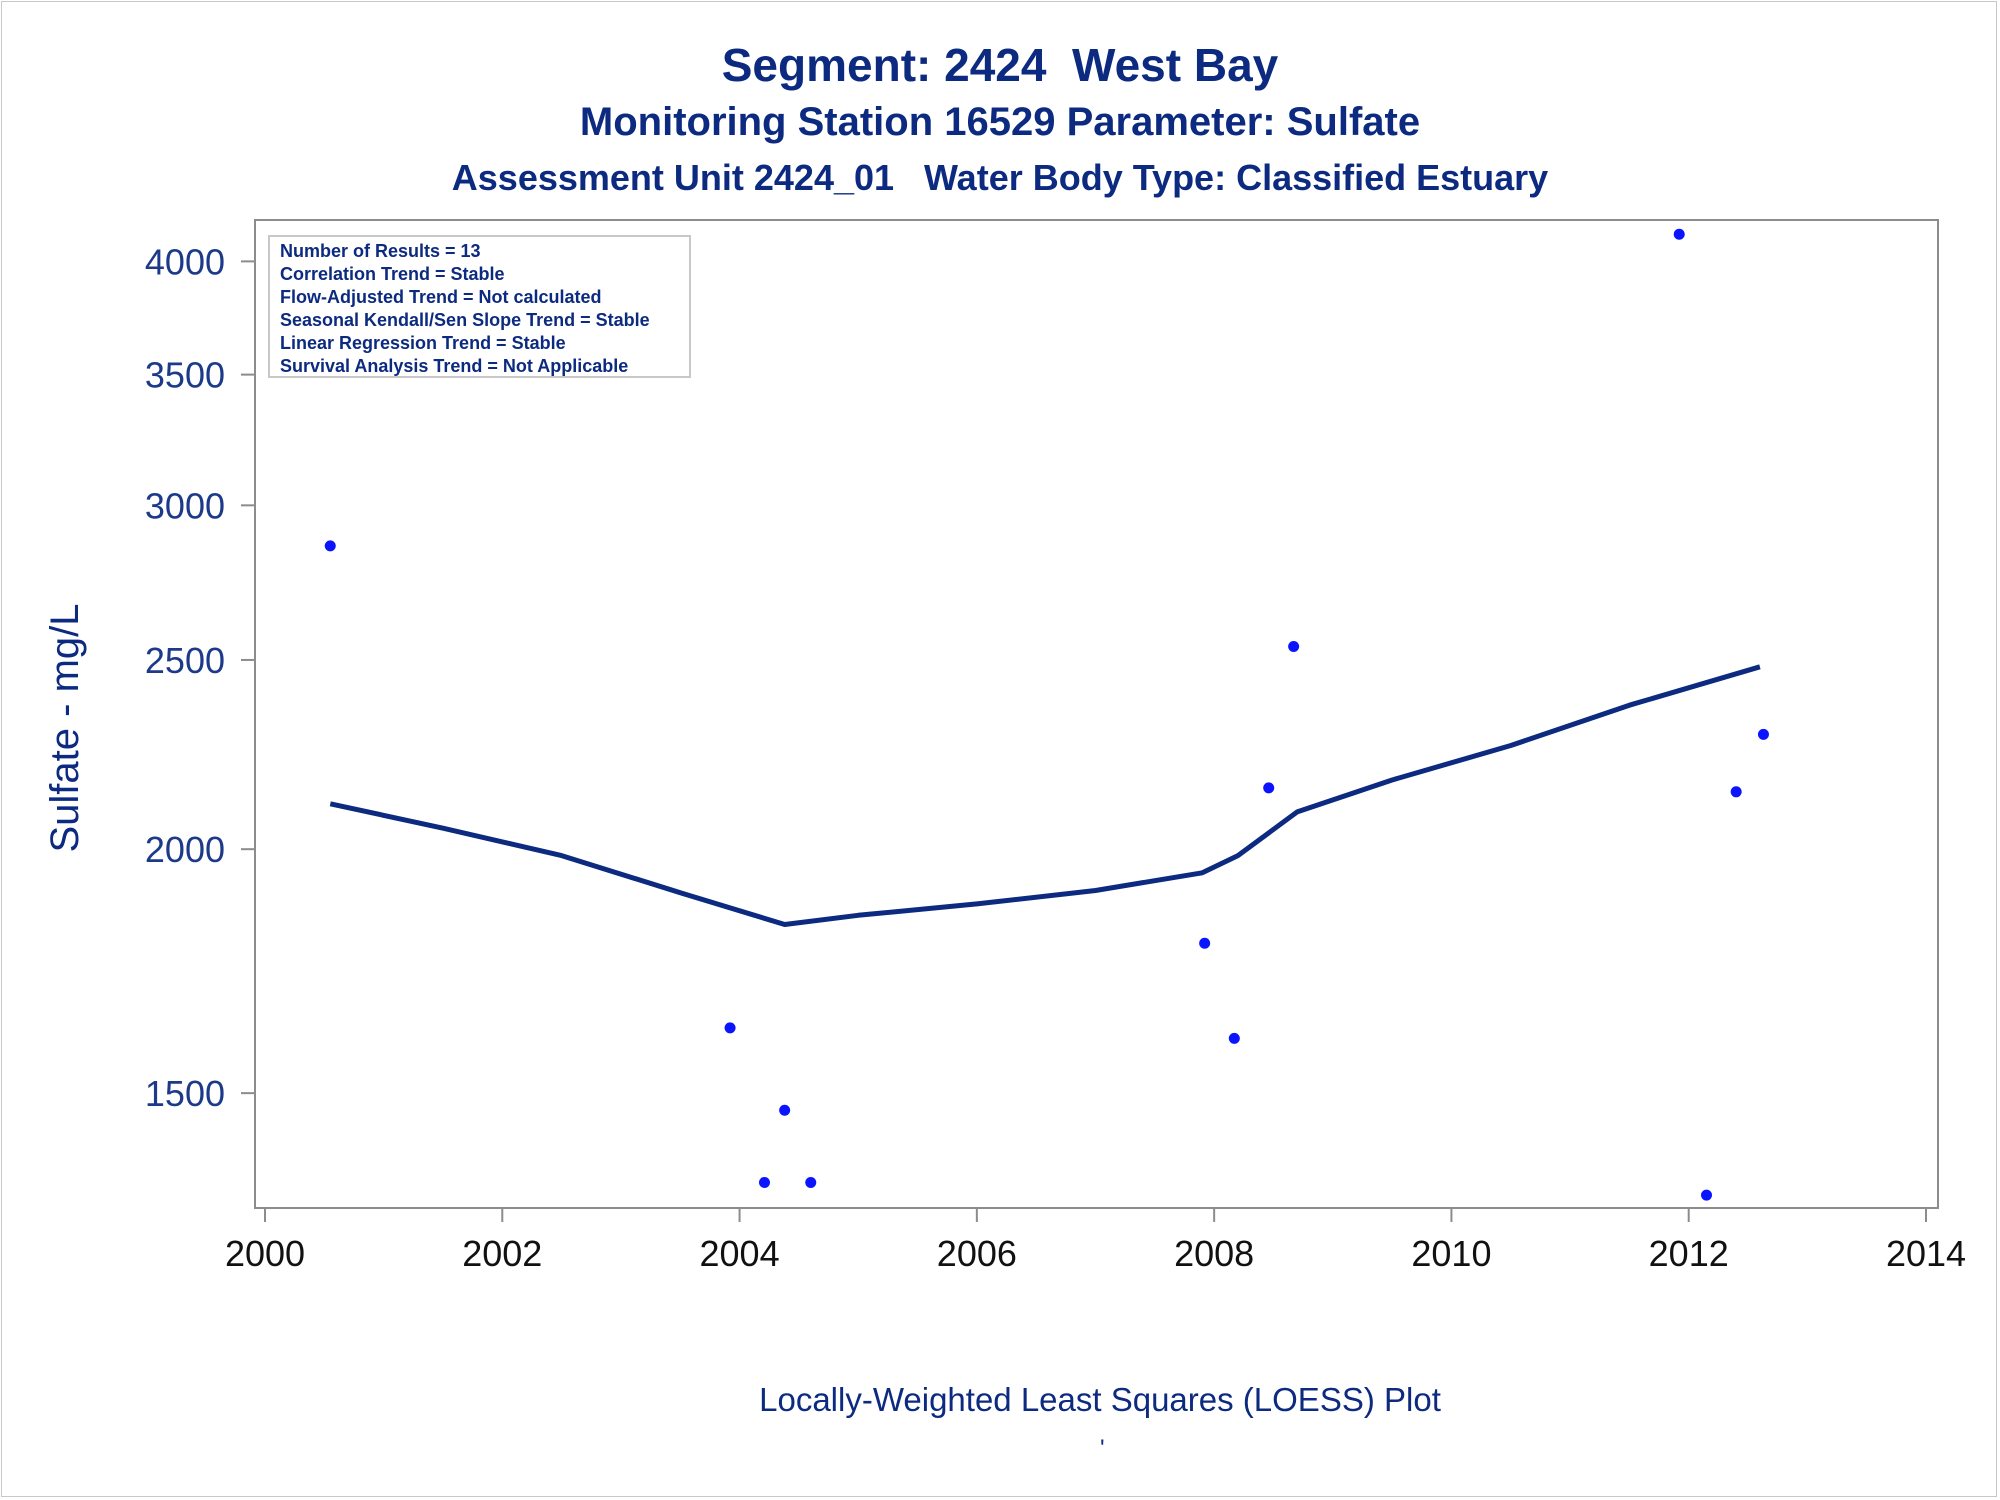 Image resolution: width=2000 pixels, height=1500 pixels. I want to click on stats-box-frame, so click(479, 306).